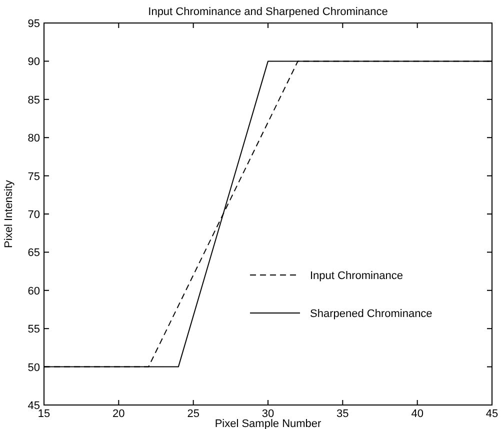 The width and height of the screenshot is (502, 429). What do you see at coordinates (44, 414) in the screenshot?
I see `x-tick-label: 15` at bounding box center [44, 414].